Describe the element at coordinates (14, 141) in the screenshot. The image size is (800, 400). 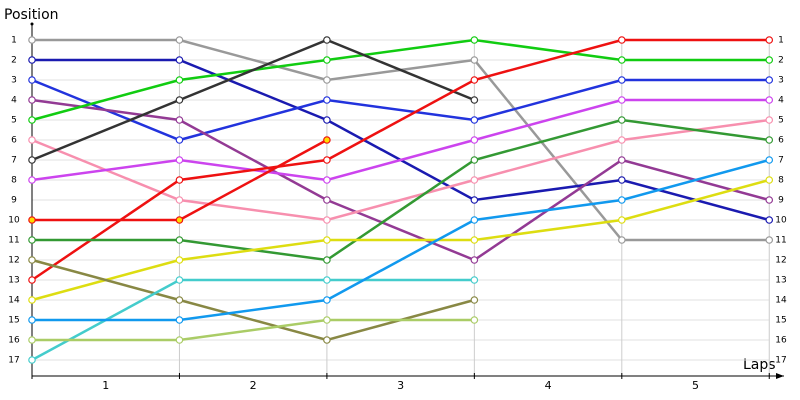
I see `y-tick-label: 6` at that location.